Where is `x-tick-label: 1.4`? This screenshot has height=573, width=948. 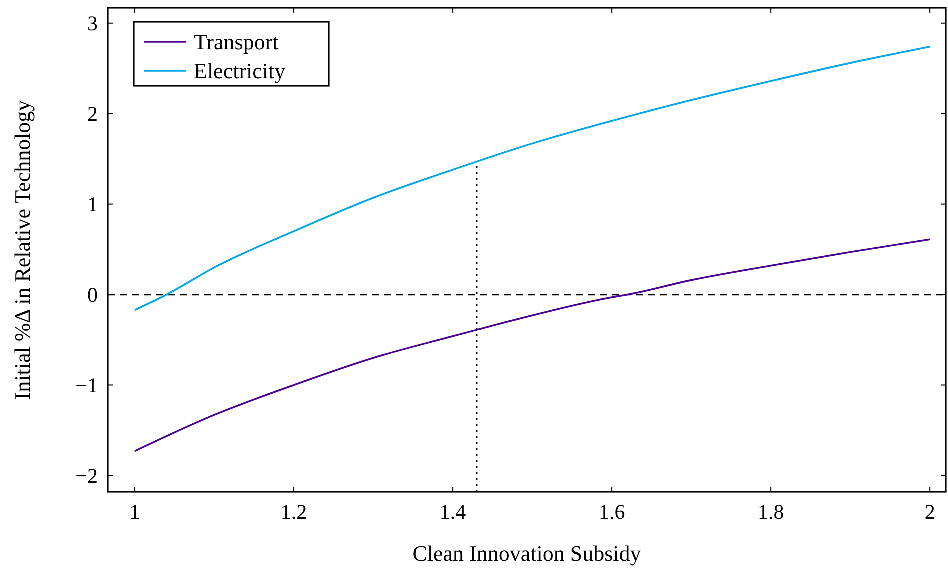 x-tick-label: 1.4 is located at coordinates (453, 512).